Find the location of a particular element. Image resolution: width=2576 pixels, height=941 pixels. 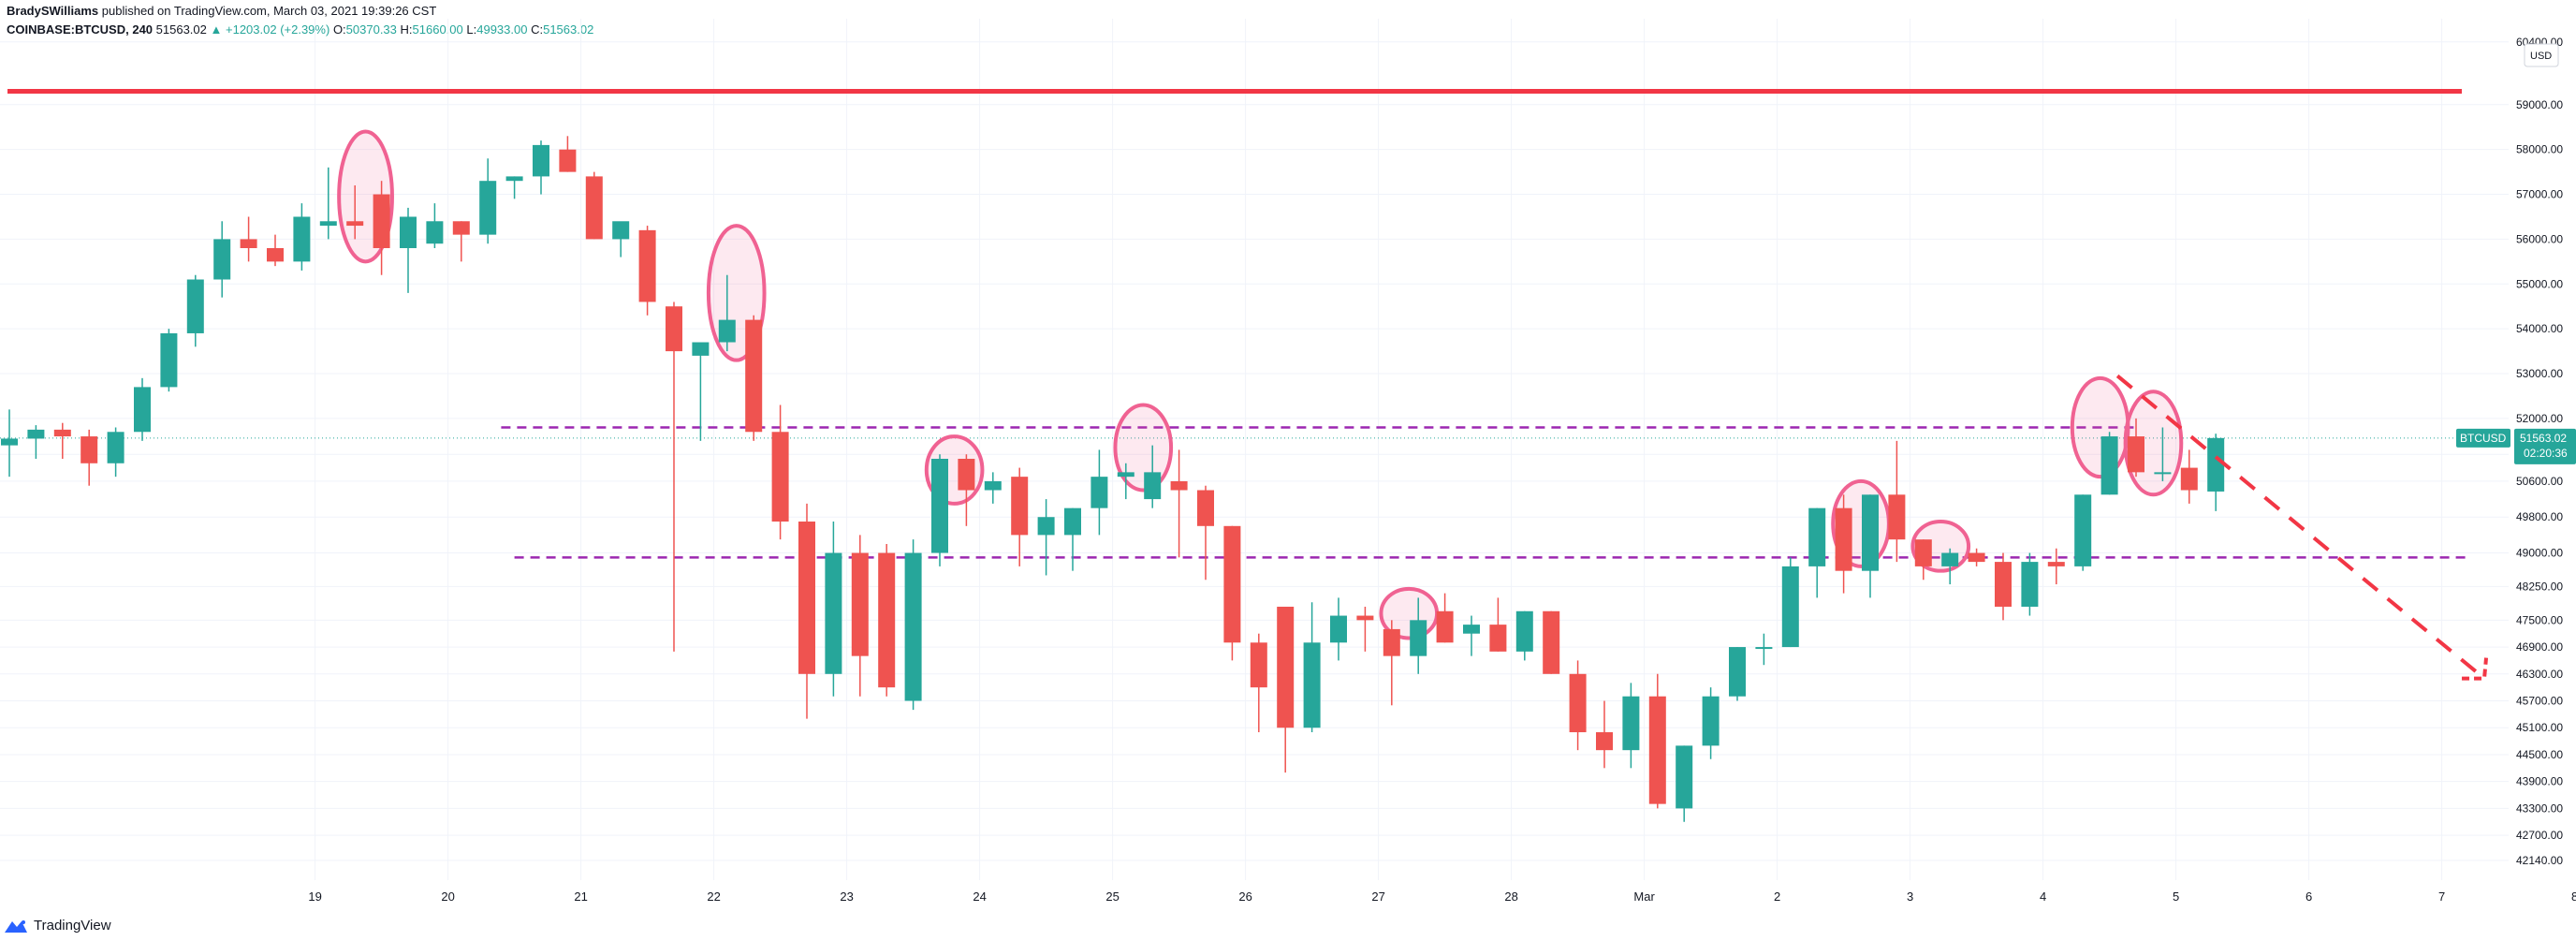

time-tick-label: 20 is located at coordinates (447, 897).